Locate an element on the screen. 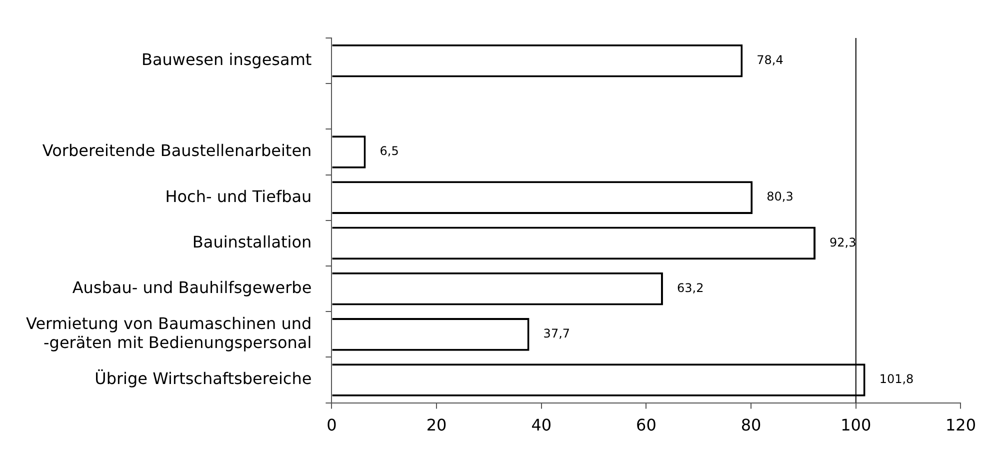 Image resolution: width=992 pixels, height=457 pixels. y-tick-label: Übrige Wirtschaftsbereiche is located at coordinates (203, 378).